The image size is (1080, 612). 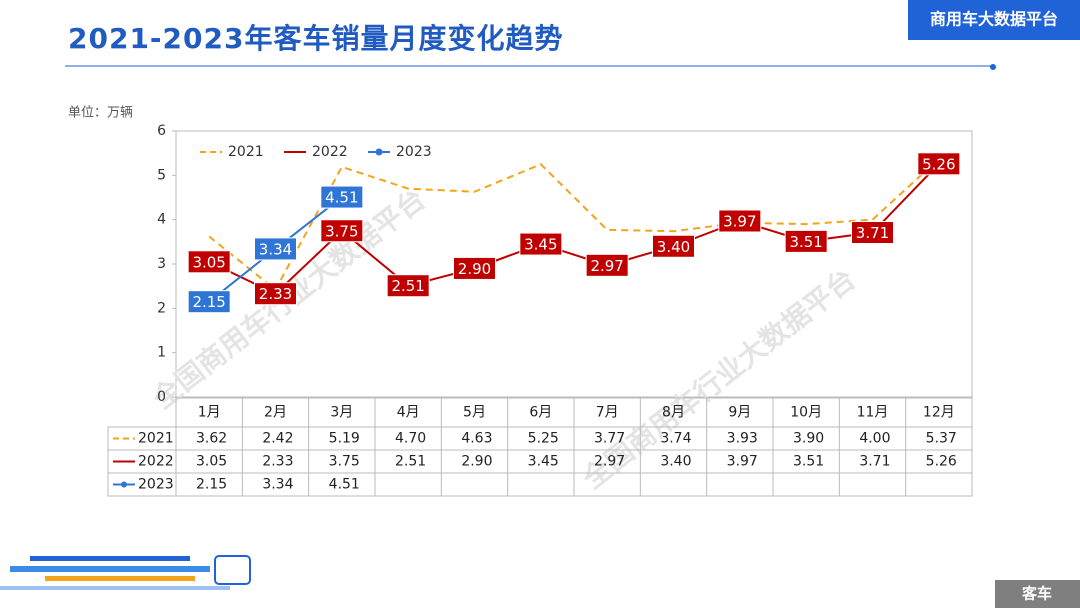 I want to click on table-cell: 2.33, so click(x=277, y=462).